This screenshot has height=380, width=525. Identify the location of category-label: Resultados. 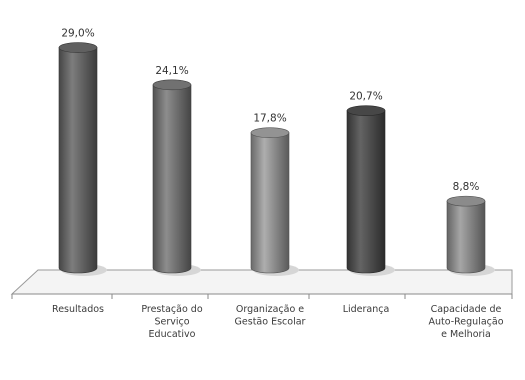
(78, 309).